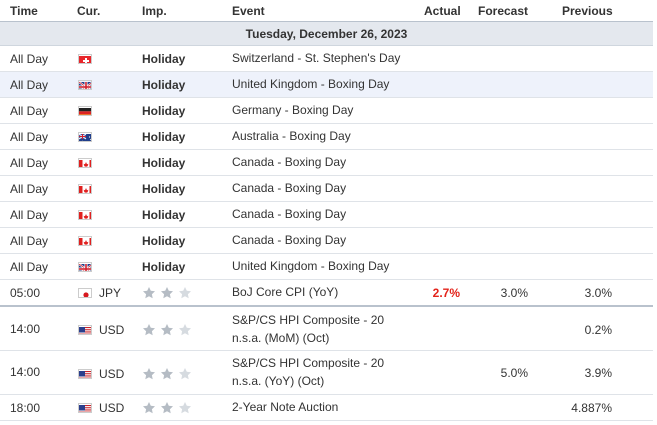 This screenshot has height=425, width=657. Describe the element at coordinates (598, 293) in the screenshot. I see `row-previous: 3.0%` at that location.